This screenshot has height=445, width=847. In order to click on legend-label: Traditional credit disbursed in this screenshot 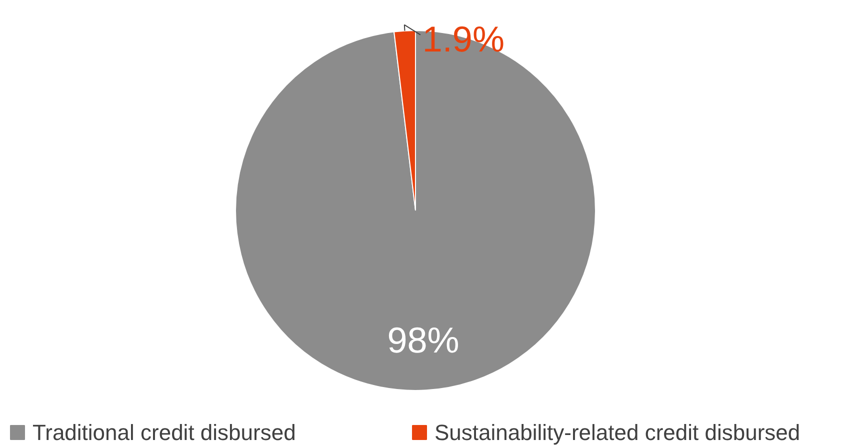, I will do `click(164, 432)`.